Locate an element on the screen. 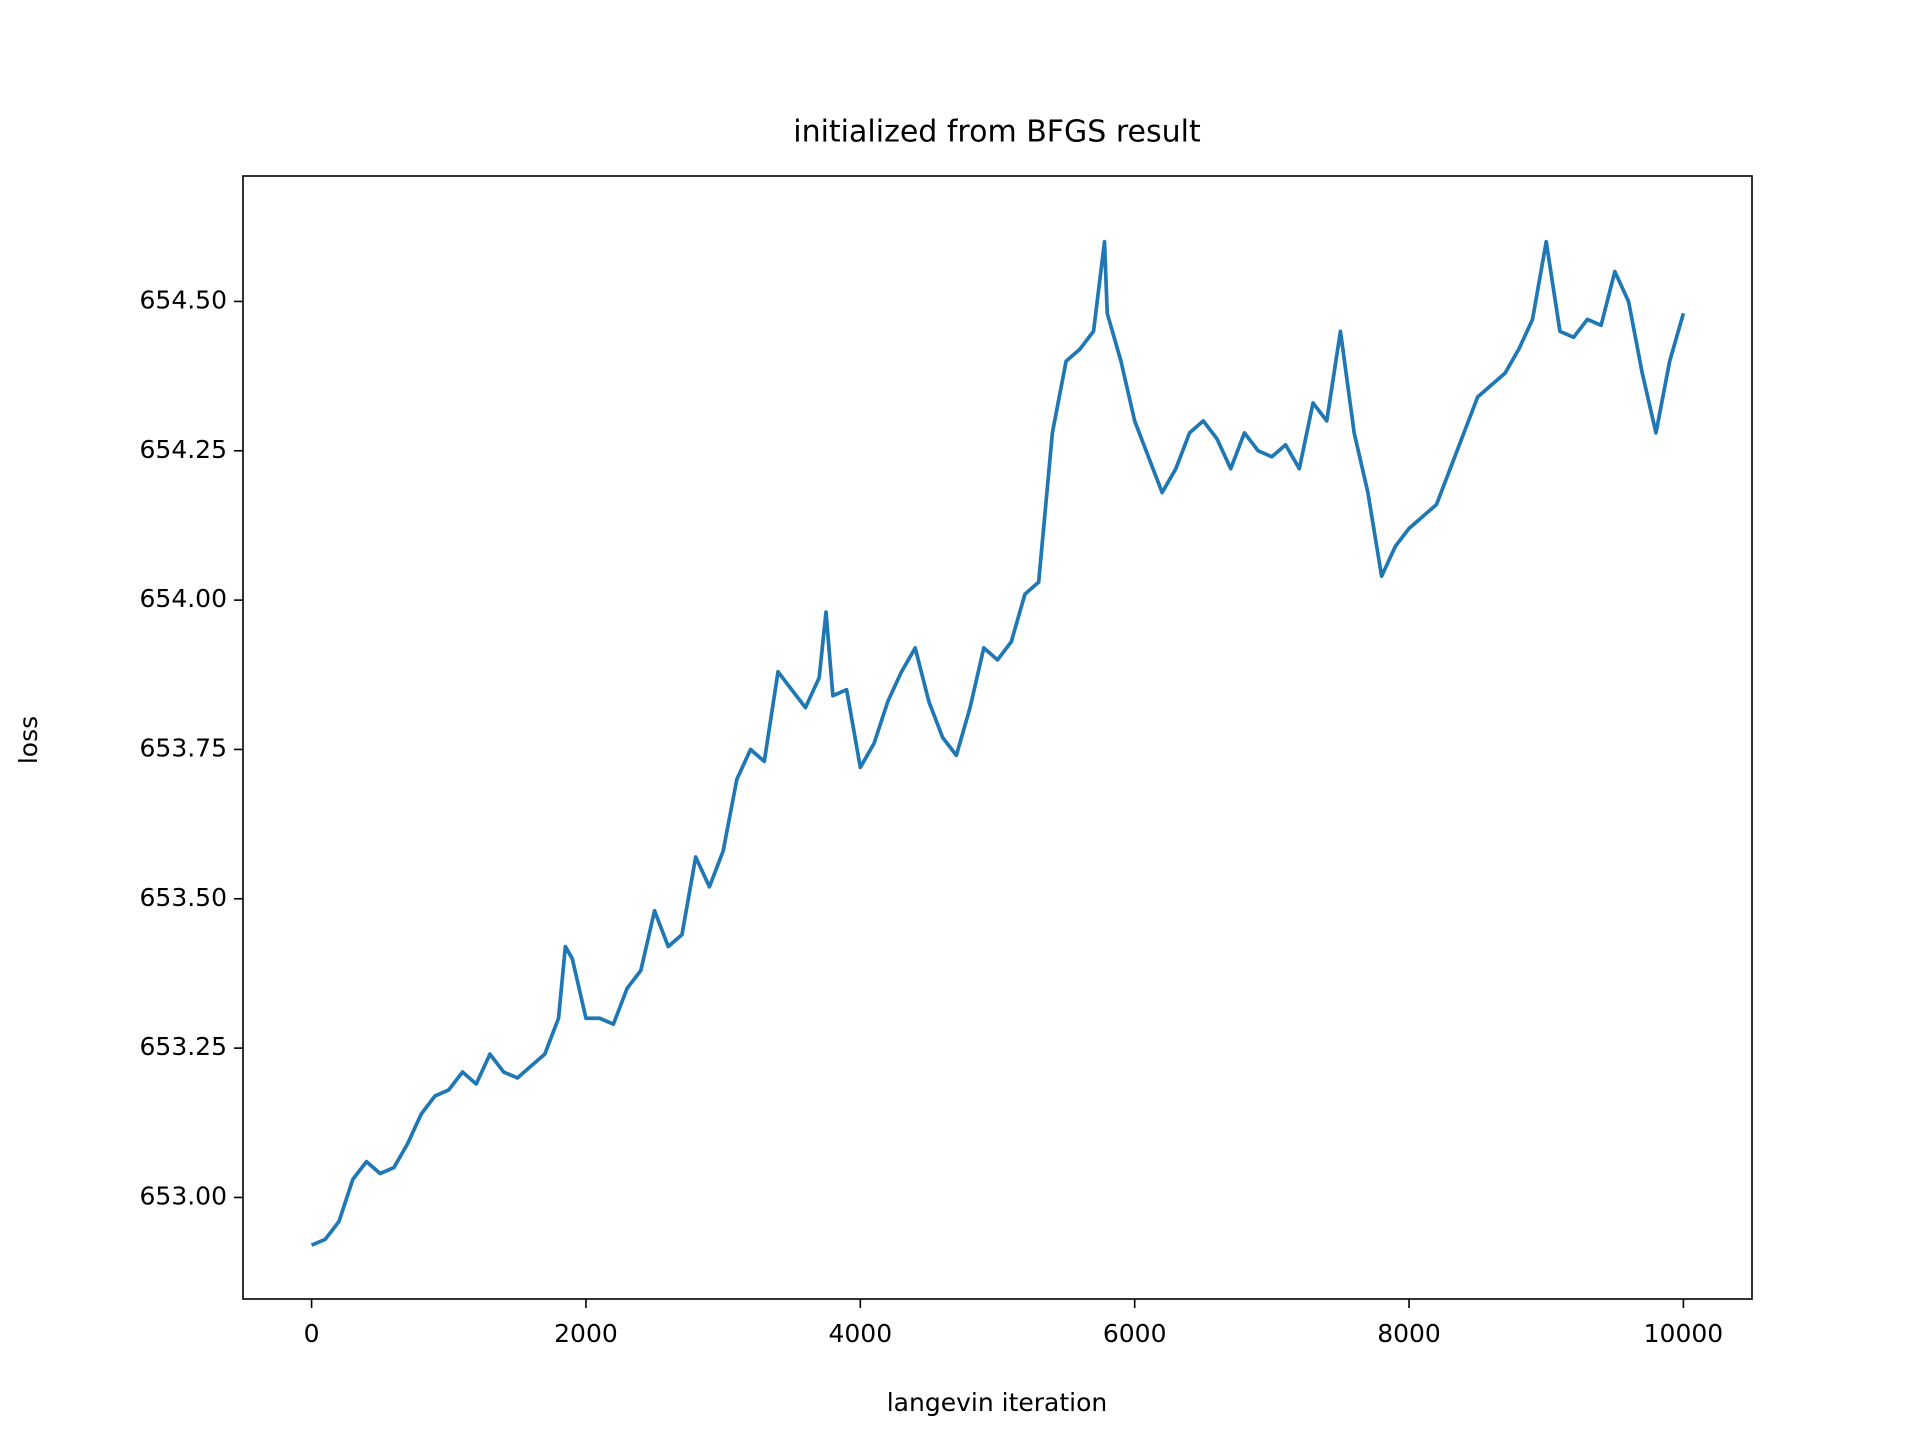 This screenshot has width=1920, height=1440. x-axis-label: langevin iteration is located at coordinates (997, 1402).